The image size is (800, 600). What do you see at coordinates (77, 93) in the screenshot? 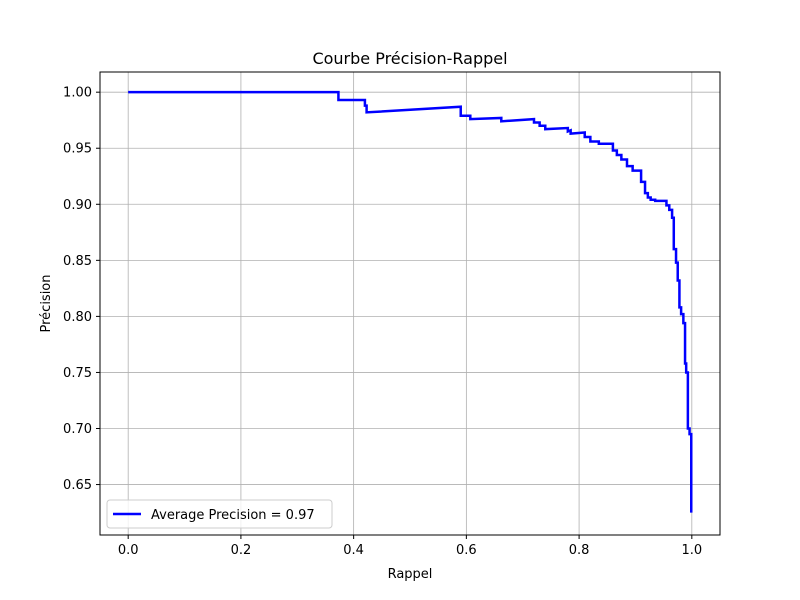
I see `y-tick-label: 1.00` at bounding box center [77, 93].